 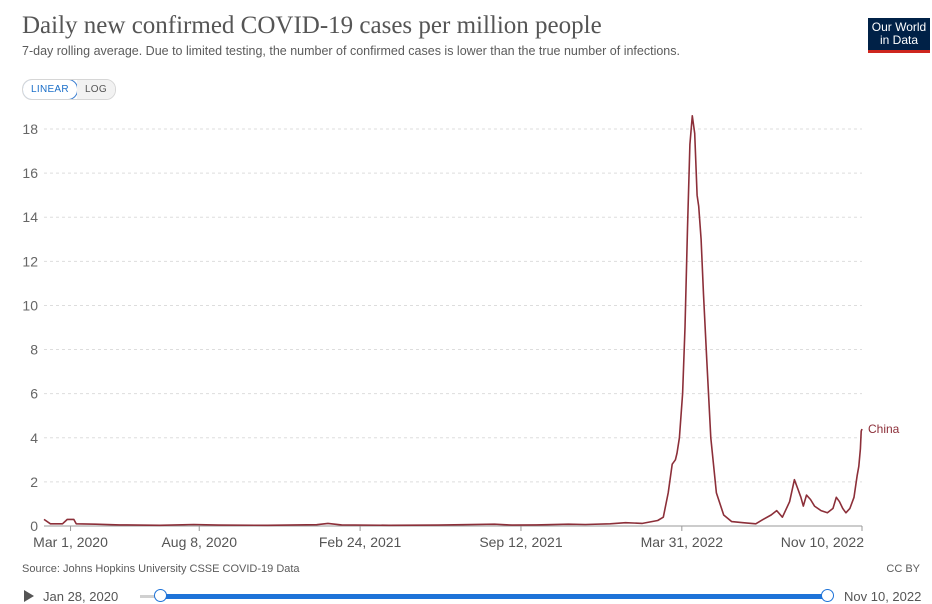 What do you see at coordinates (903, 569) in the screenshot?
I see `license-link: CC BY` at bounding box center [903, 569].